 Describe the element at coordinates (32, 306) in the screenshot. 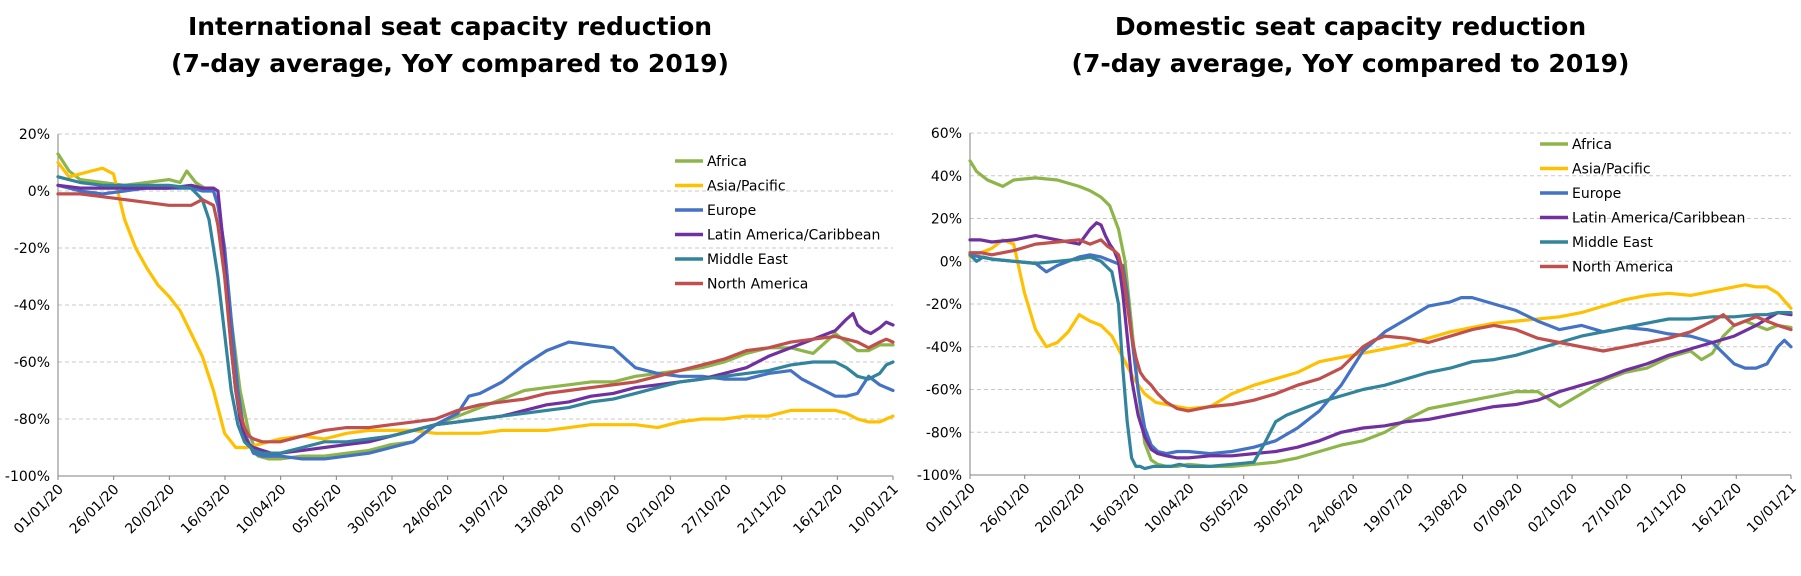

I see `international-y-tick-label: -40%` at that location.